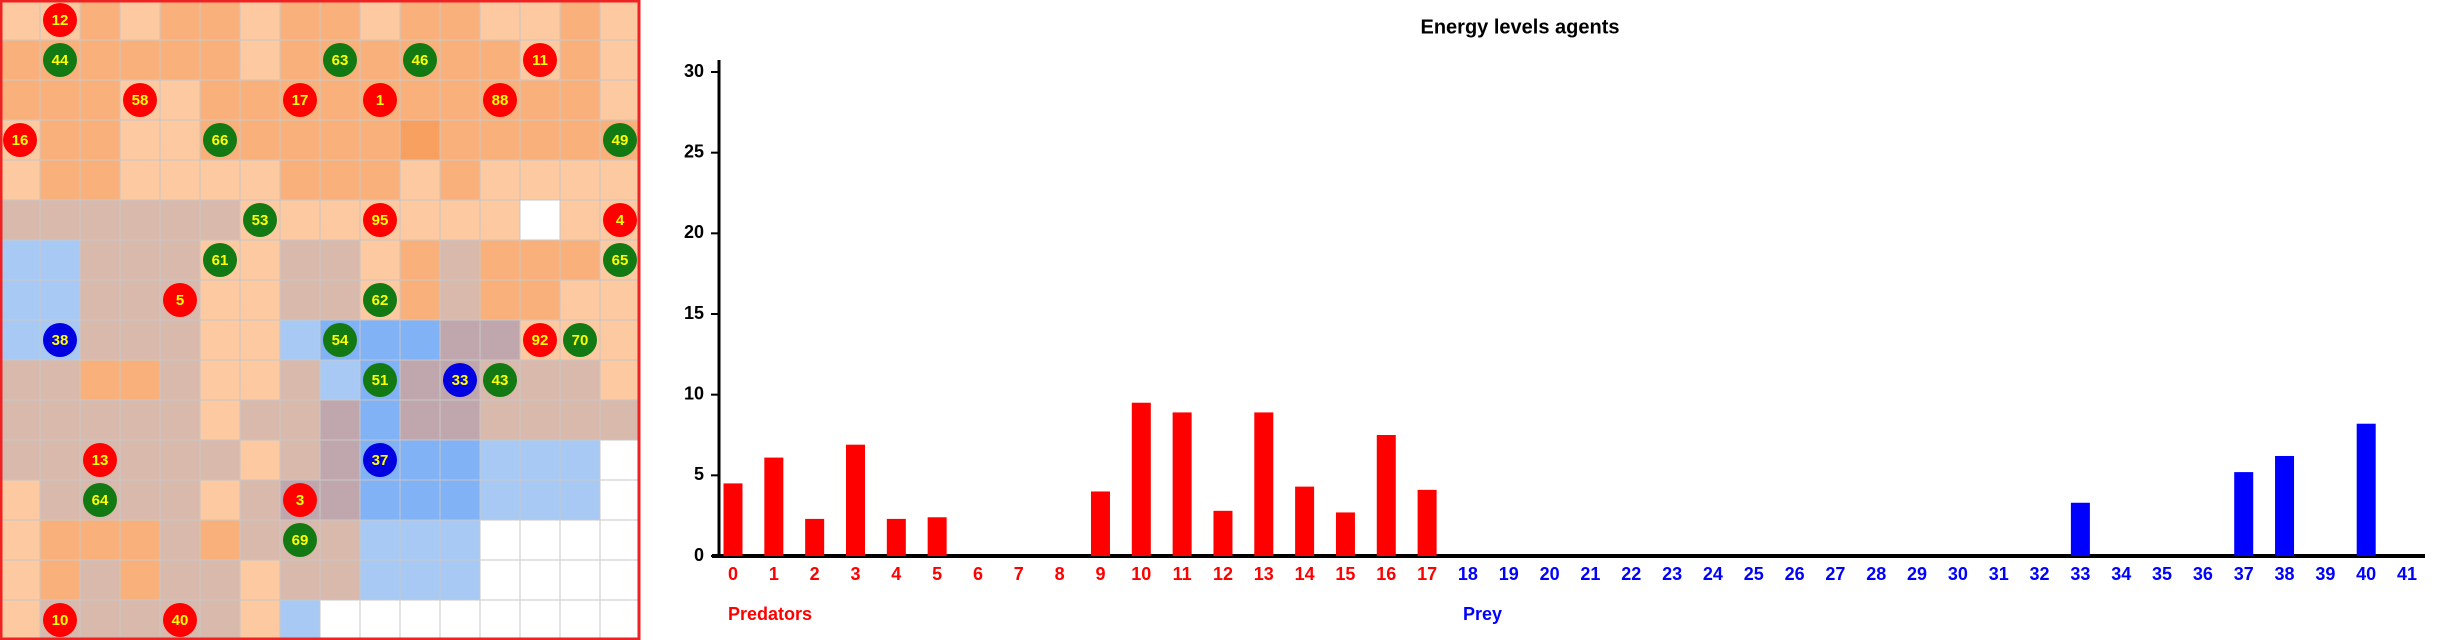  What do you see at coordinates (380, 380) in the screenshot?
I see `agent-label: 51` at bounding box center [380, 380].